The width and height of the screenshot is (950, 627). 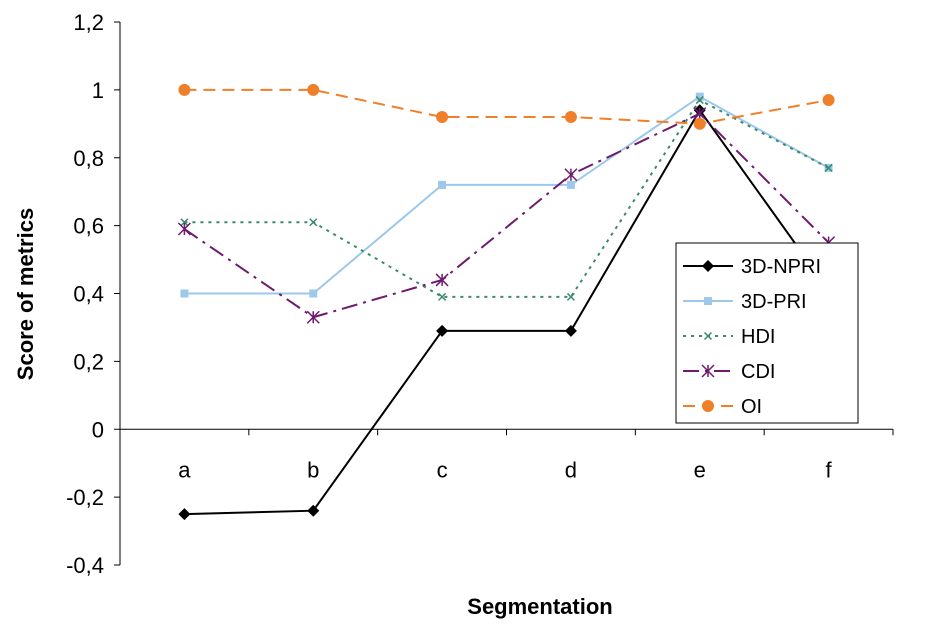 What do you see at coordinates (729, 372) in the screenshot?
I see `legend-entry-cdi: CDI` at bounding box center [729, 372].